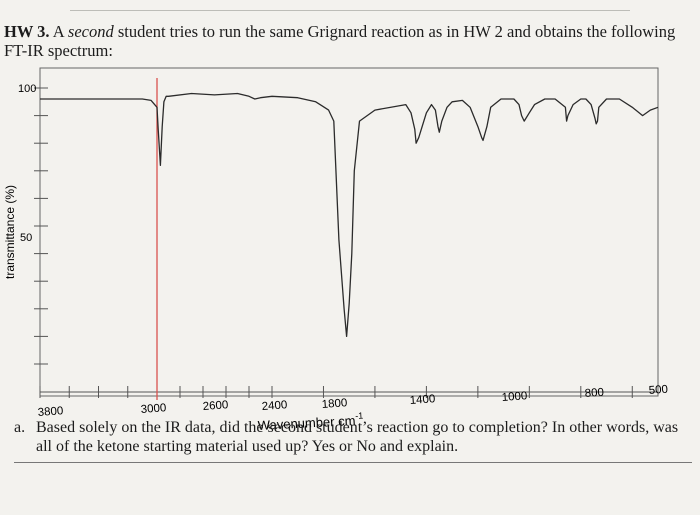 This screenshot has width=700, height=515. I want to click on bottom-rule, so click(353, 462).